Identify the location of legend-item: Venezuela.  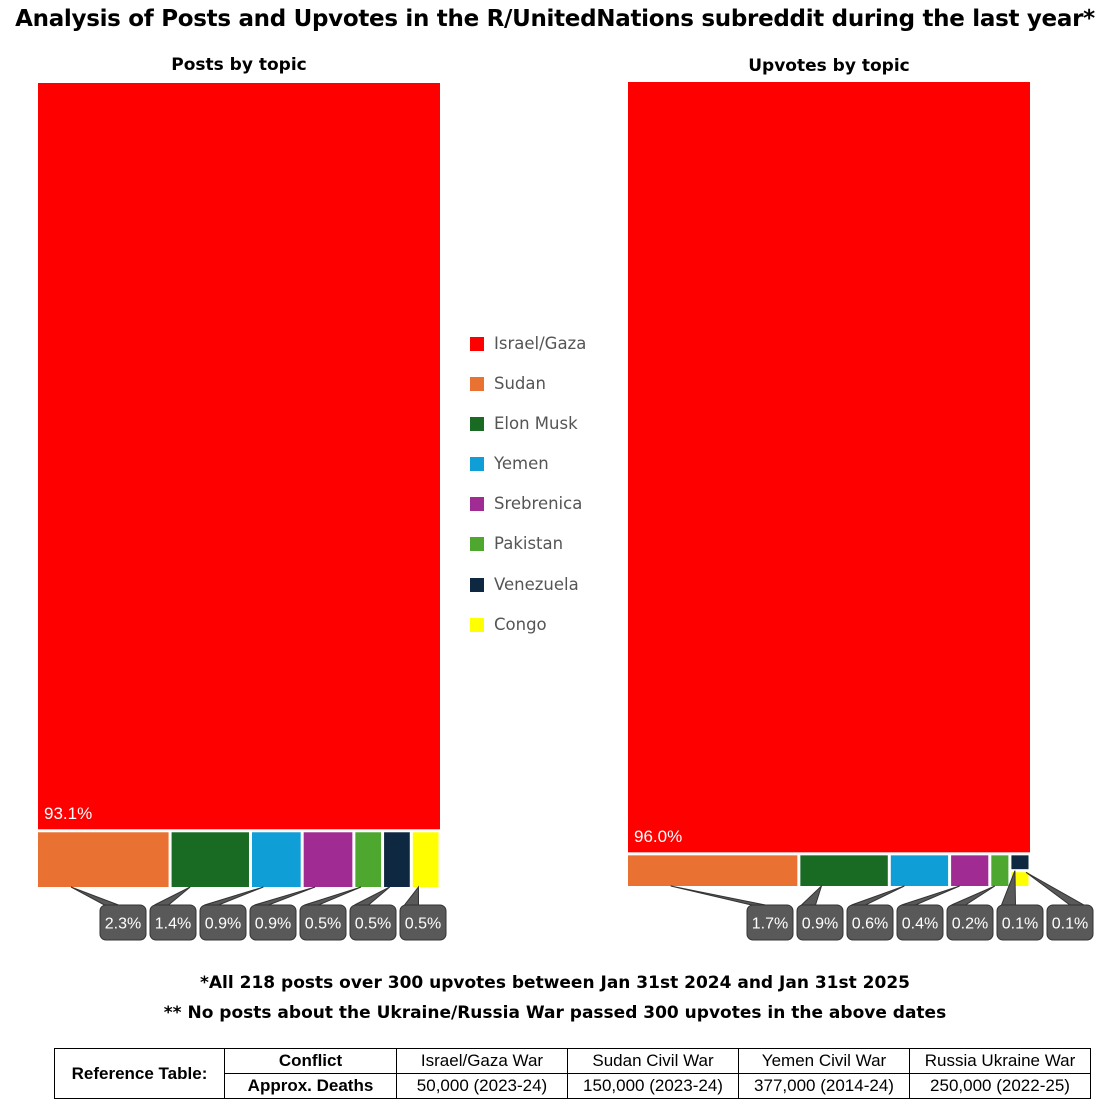
(540, 594).